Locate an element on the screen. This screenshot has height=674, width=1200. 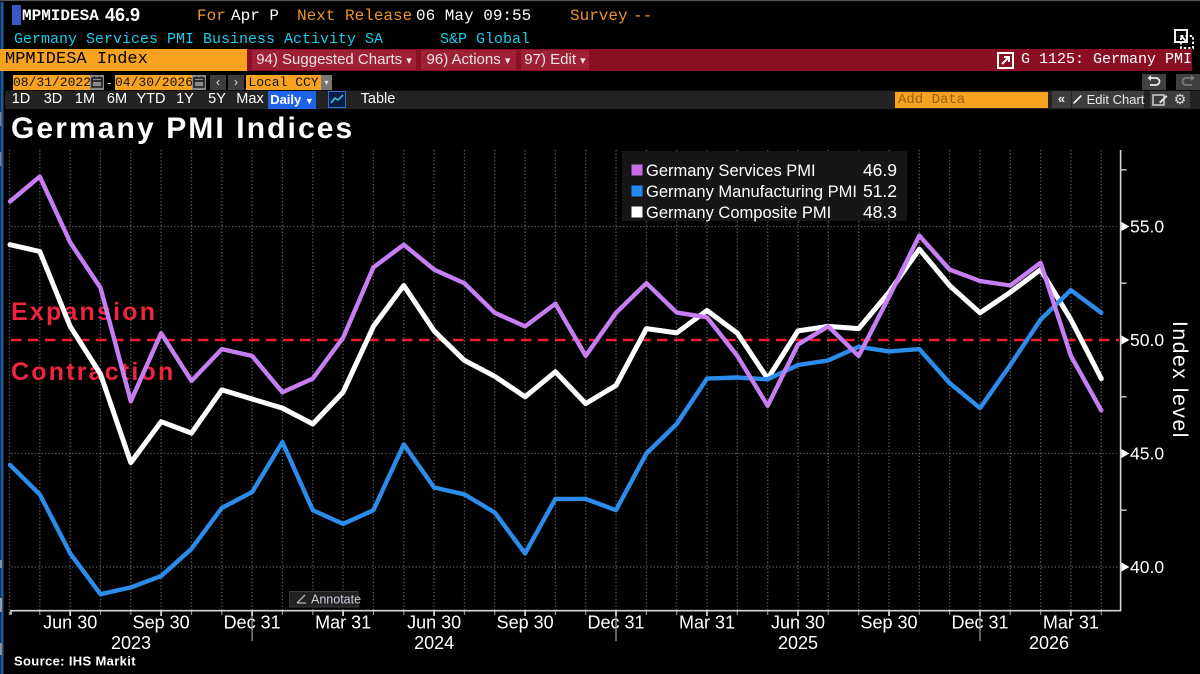
svg-text: 48.3 is located at coordinates (880, 212).